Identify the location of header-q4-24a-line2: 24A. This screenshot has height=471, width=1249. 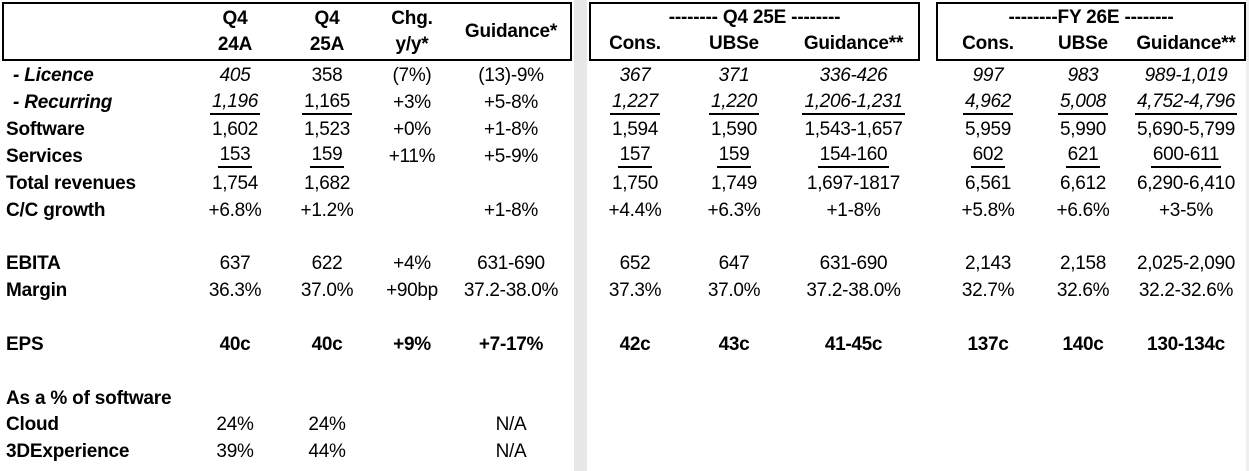
(235, 44).